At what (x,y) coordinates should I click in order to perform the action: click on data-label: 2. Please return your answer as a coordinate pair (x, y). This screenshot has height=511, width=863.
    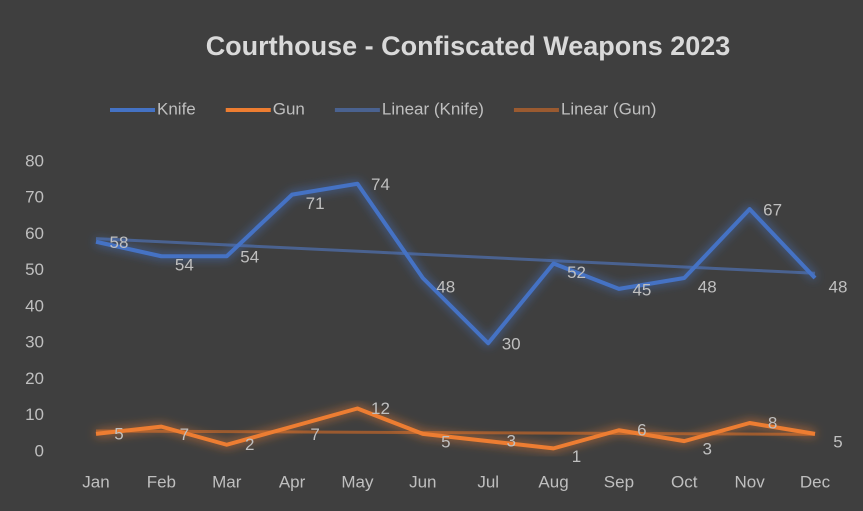
    Looking at the image, I should click on (249, 444).